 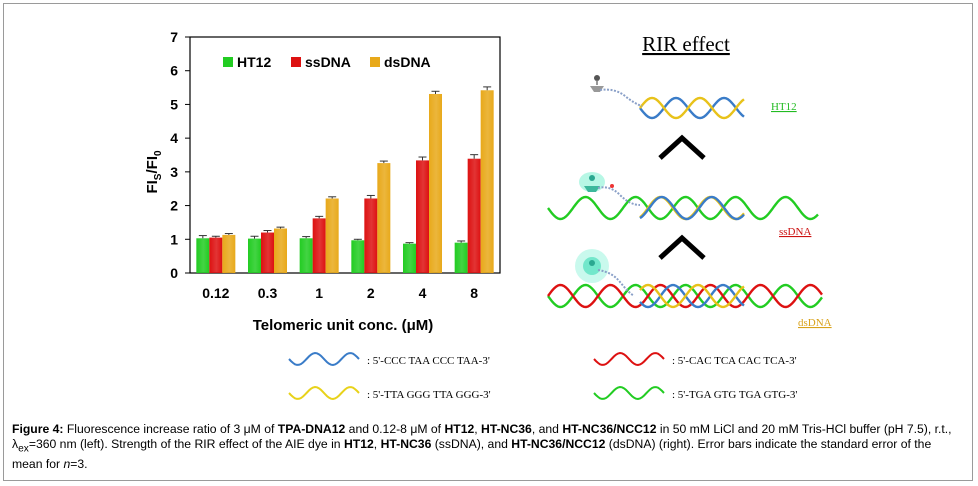 What do you see at coordinates (610, 189) in the screenshot?
I see `ssdna-dye-molecule` at bounding box center [610, 189].